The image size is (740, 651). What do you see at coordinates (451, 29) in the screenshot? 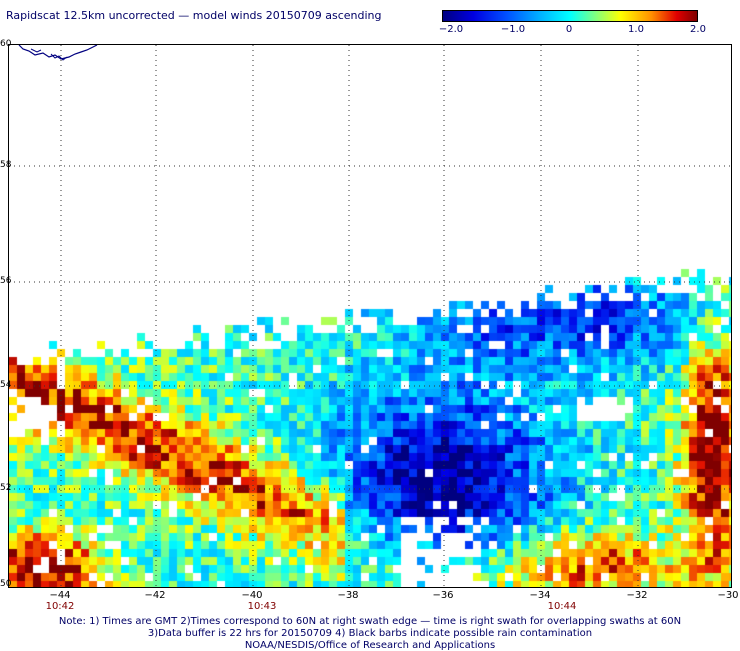
I see `colorbar-tick-label: −2.0` at bounding box center [451, 29].